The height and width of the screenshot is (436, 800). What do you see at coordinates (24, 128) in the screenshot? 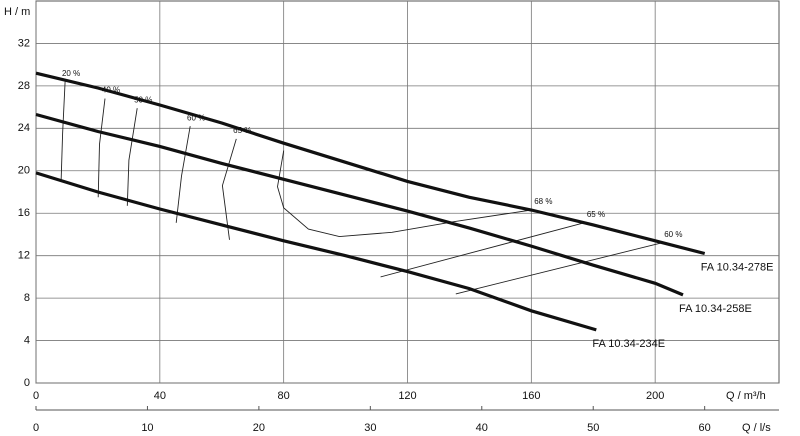
I see `y-tick-label: 24` at bounding box center [24, 128].